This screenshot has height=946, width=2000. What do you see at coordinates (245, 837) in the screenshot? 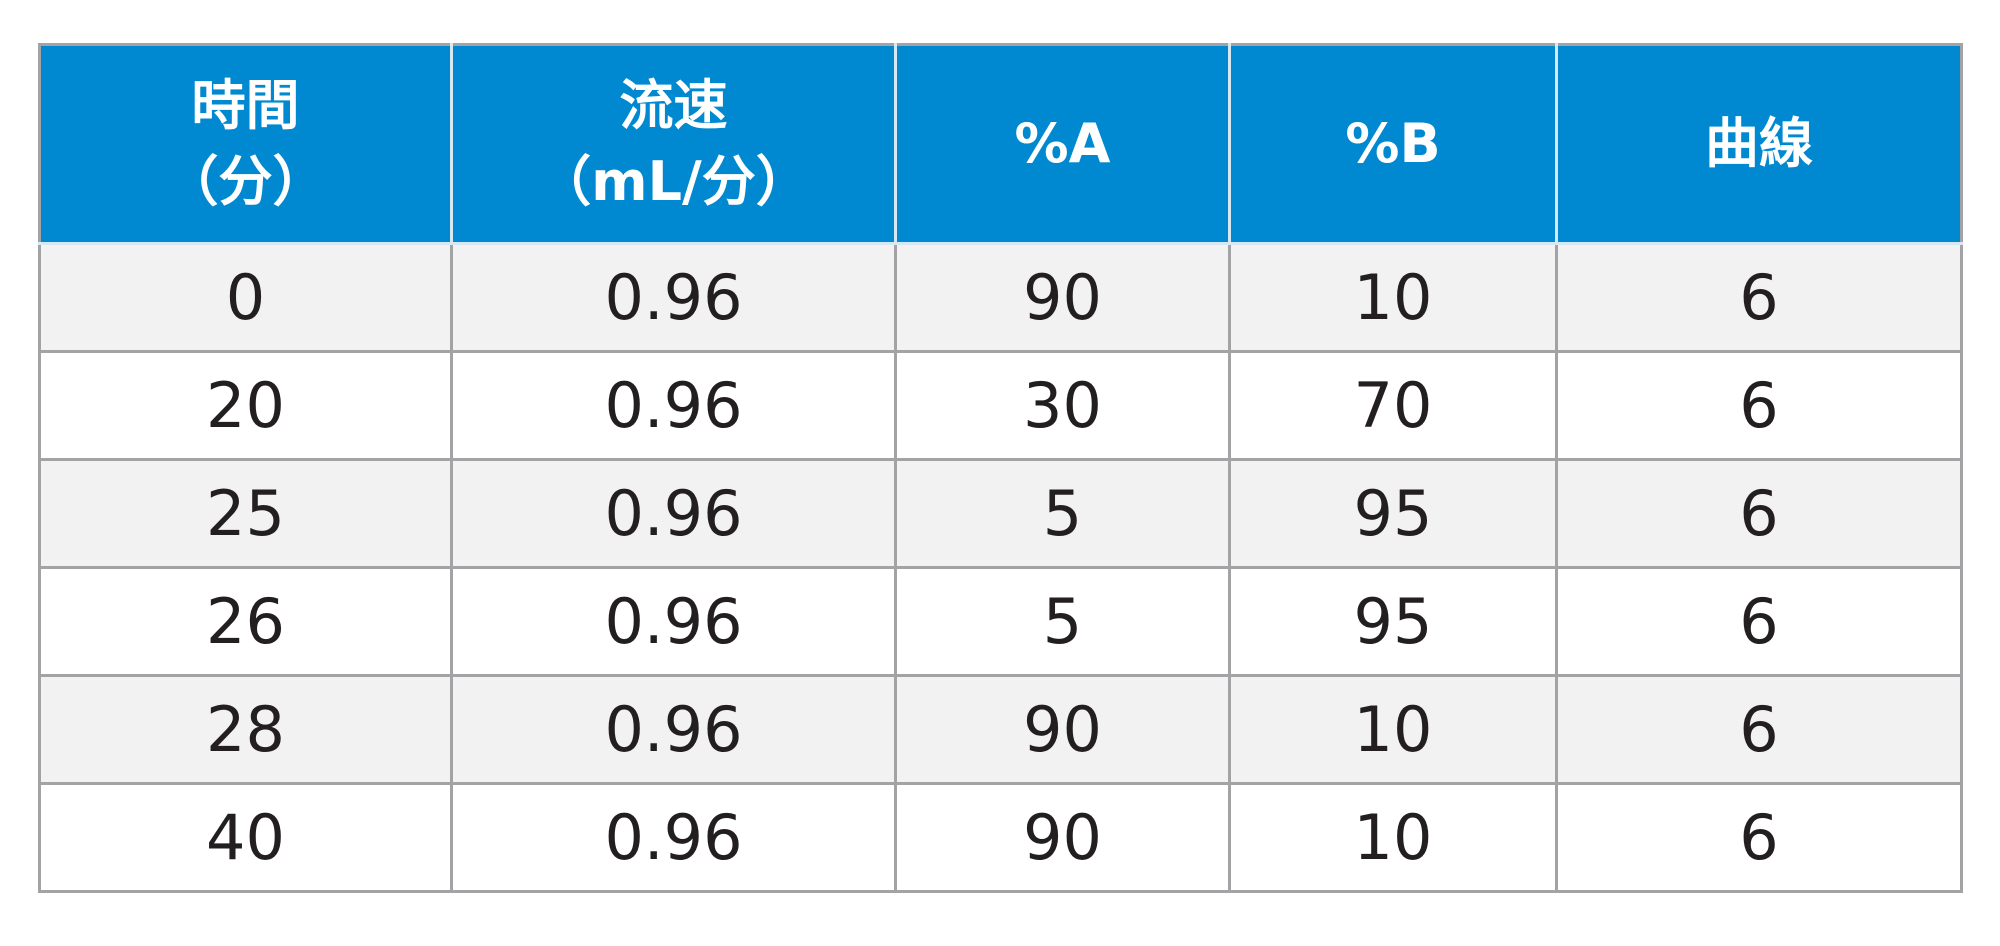
I see `table-cell: 40` at bounding box center [245, 837].